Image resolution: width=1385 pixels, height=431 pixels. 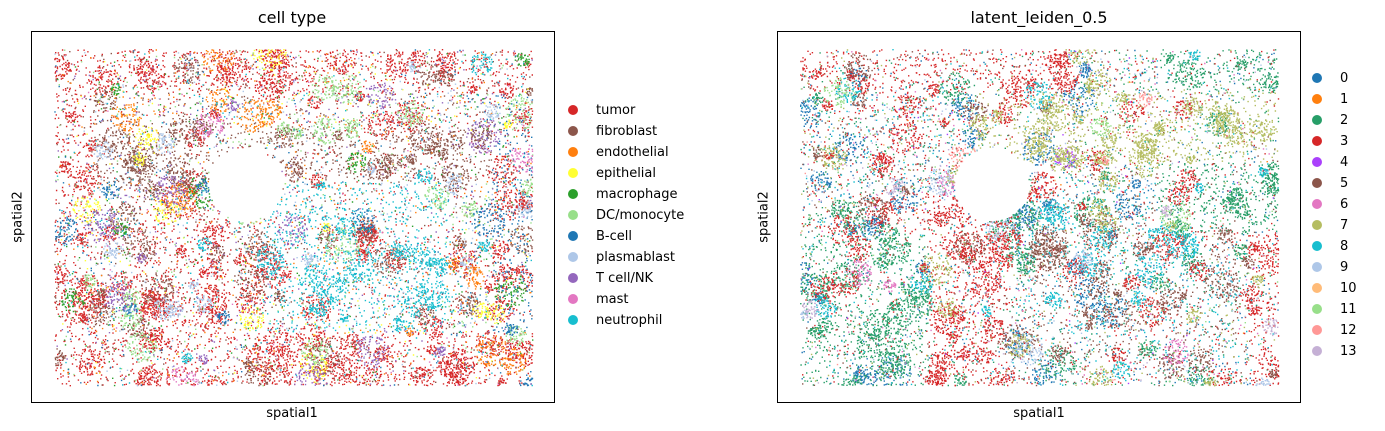 What do you see at coordinates (637, 194) in the screenshot?
I see `legend-label: macrophage` at bounding box center [637, 194].